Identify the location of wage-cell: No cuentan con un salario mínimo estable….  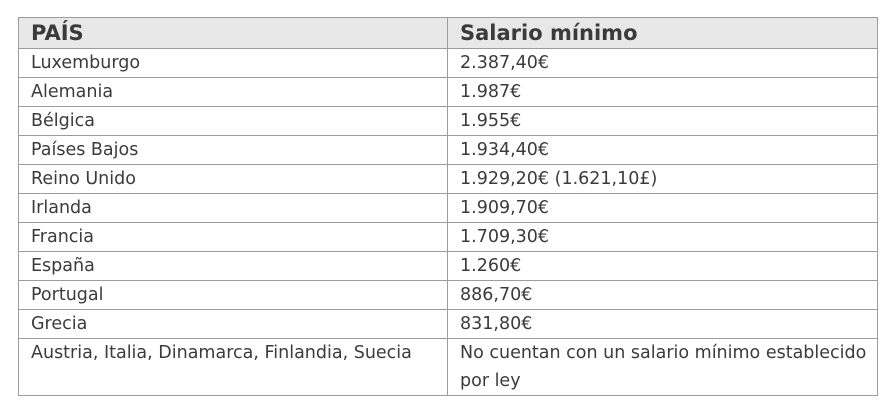
(662, 367).